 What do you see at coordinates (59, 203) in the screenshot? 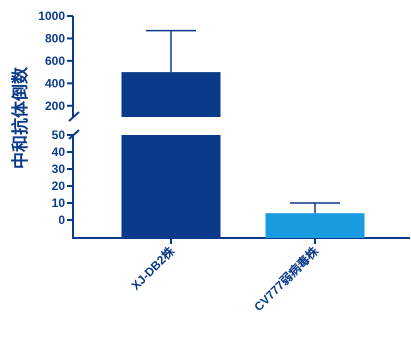
I see `y-tick-label: 10` at bounding box center [59, 203].